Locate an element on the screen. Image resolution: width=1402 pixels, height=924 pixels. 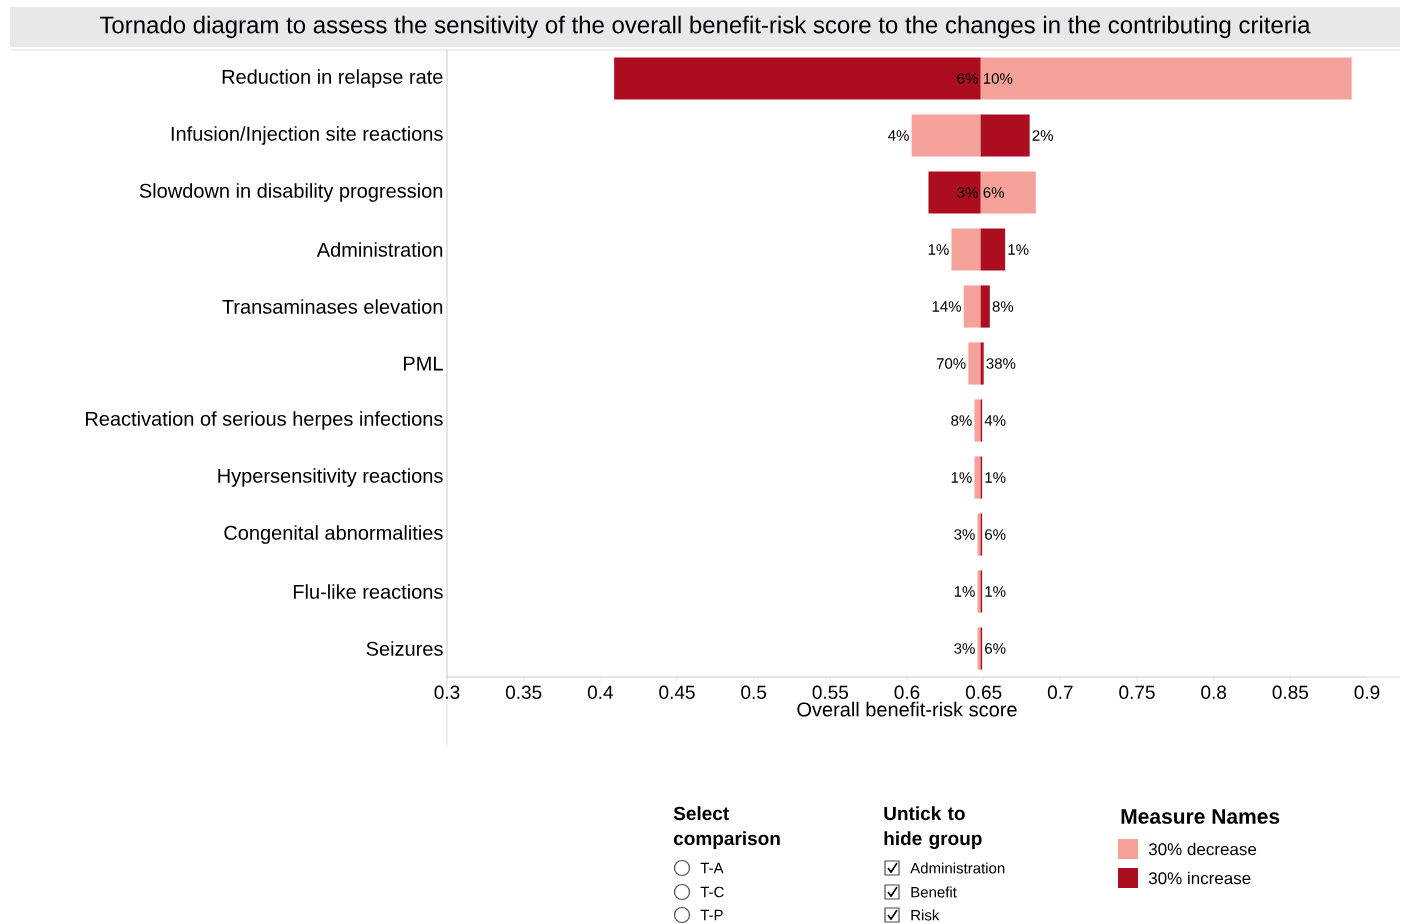
x-tick-label: 0.85 is located at coordinates (1290, 692).